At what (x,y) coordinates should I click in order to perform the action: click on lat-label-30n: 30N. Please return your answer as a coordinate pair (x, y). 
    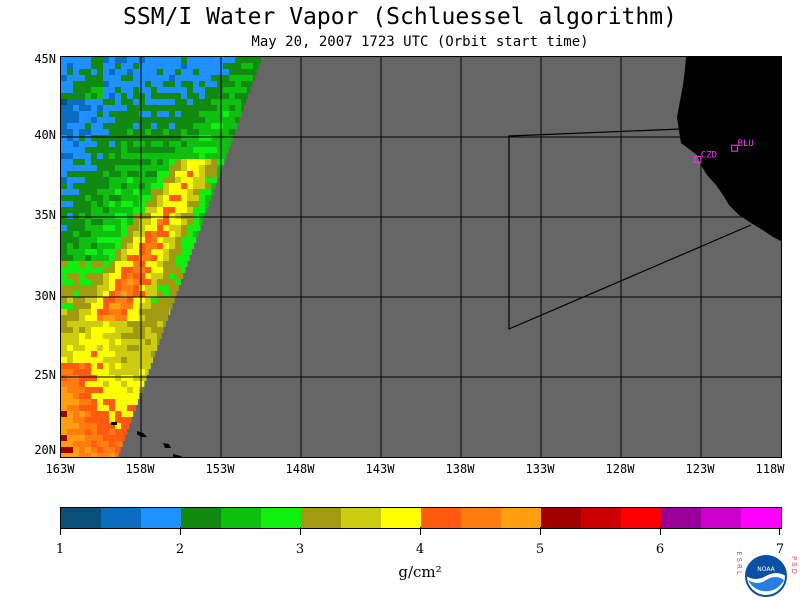
    Looking at the image, I should click on (45, 296).